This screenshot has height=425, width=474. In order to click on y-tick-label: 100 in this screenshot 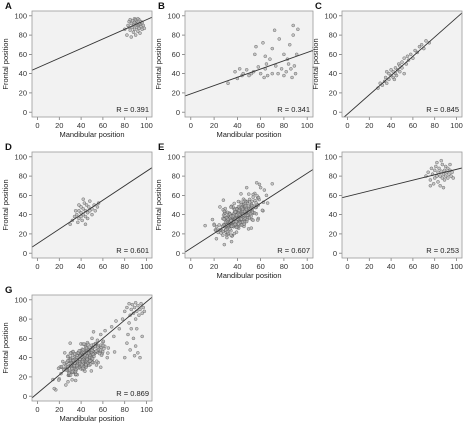, I will do `click(330, 156)`.